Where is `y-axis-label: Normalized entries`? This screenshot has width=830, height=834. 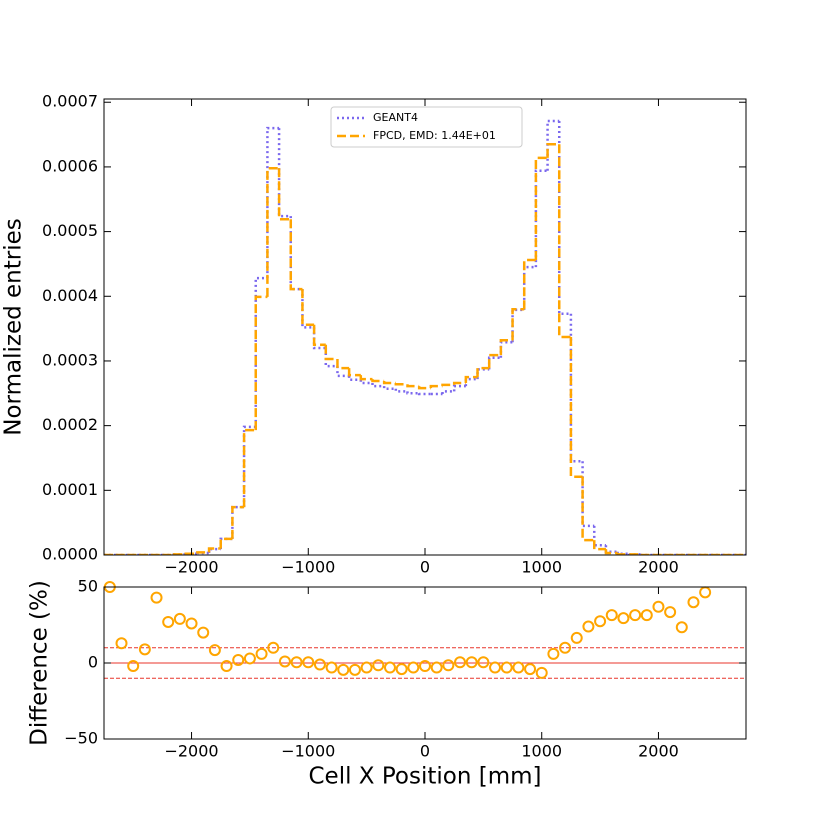
y-axis-label: Normalized entries is located at coordinates (14, 326).